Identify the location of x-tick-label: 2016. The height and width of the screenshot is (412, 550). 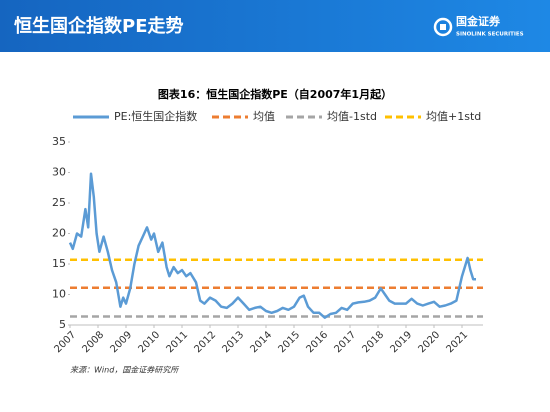
(317, 342).